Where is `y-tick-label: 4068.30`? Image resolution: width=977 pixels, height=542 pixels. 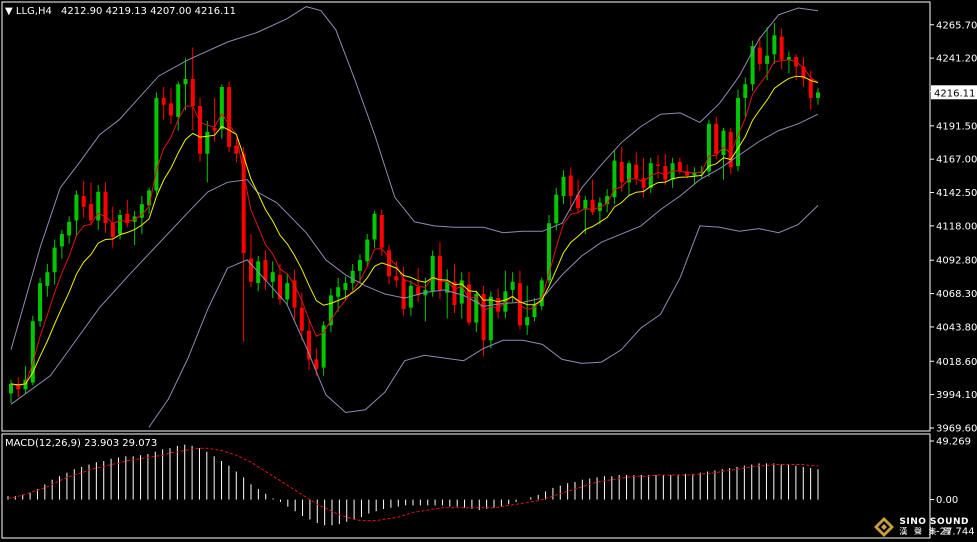 y-tick-label: 4068.30 is located at coordinates (956, 294).